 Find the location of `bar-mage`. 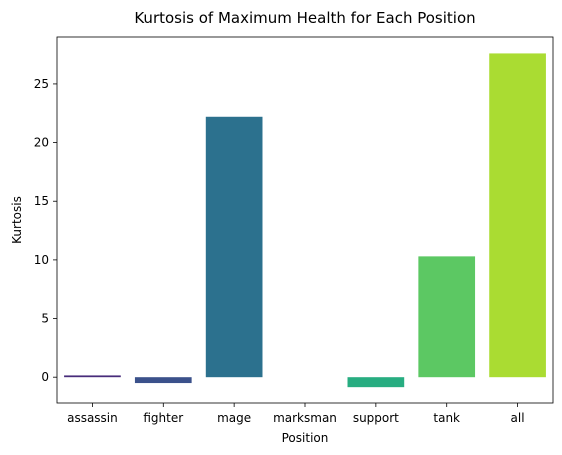

bar-mage is located at coordinates (234, 247).